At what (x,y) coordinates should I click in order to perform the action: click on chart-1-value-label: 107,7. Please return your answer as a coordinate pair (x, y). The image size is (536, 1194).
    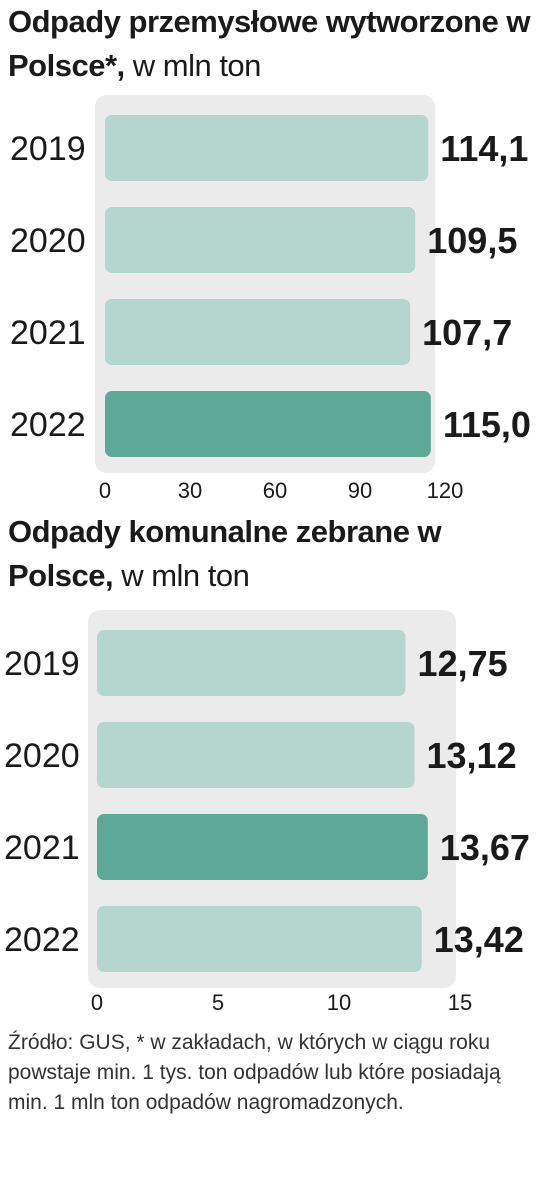
    Looking at the image, I should click on (467, 332).